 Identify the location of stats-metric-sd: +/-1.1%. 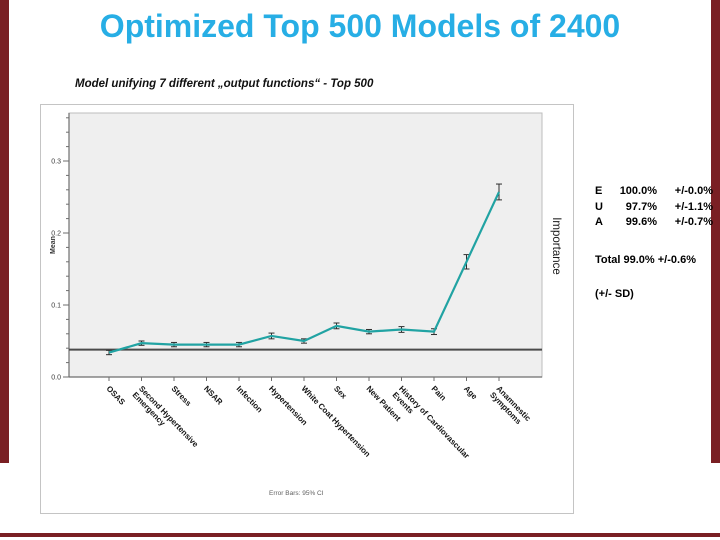
(693, 206).